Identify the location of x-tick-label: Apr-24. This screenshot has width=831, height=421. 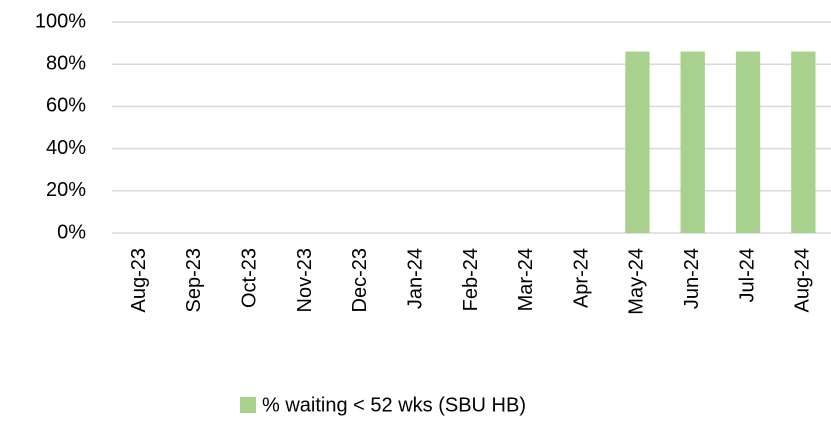
(581, 278).